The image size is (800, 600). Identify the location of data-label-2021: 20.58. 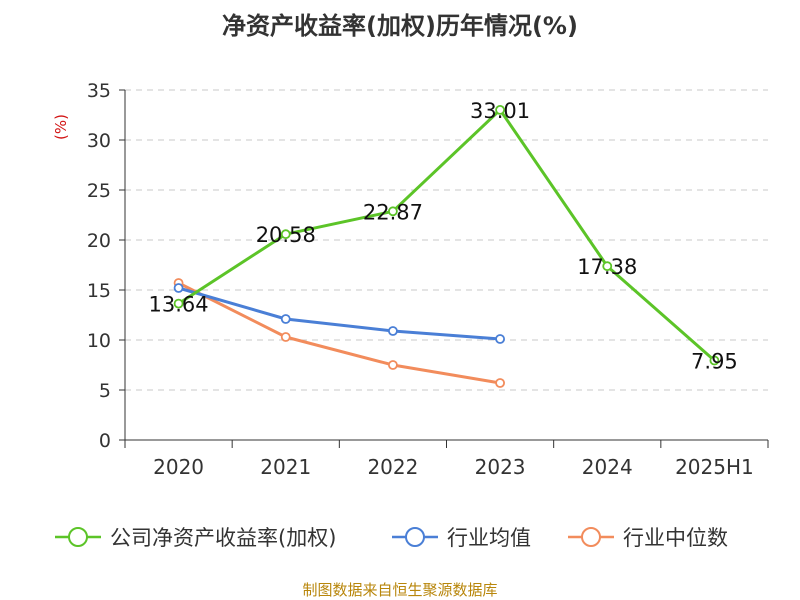
(286, 235).